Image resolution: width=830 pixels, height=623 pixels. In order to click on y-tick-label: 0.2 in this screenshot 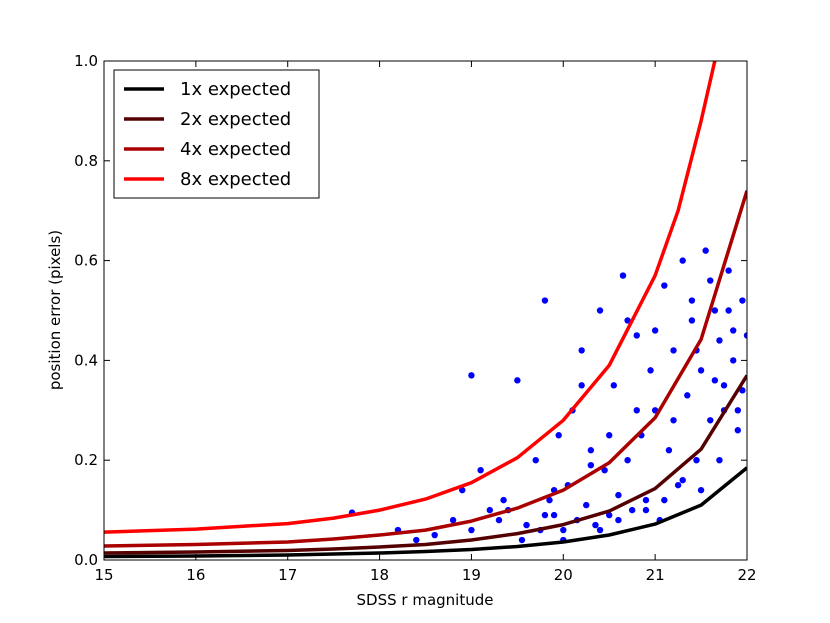, I will do `click(86, 460)`.